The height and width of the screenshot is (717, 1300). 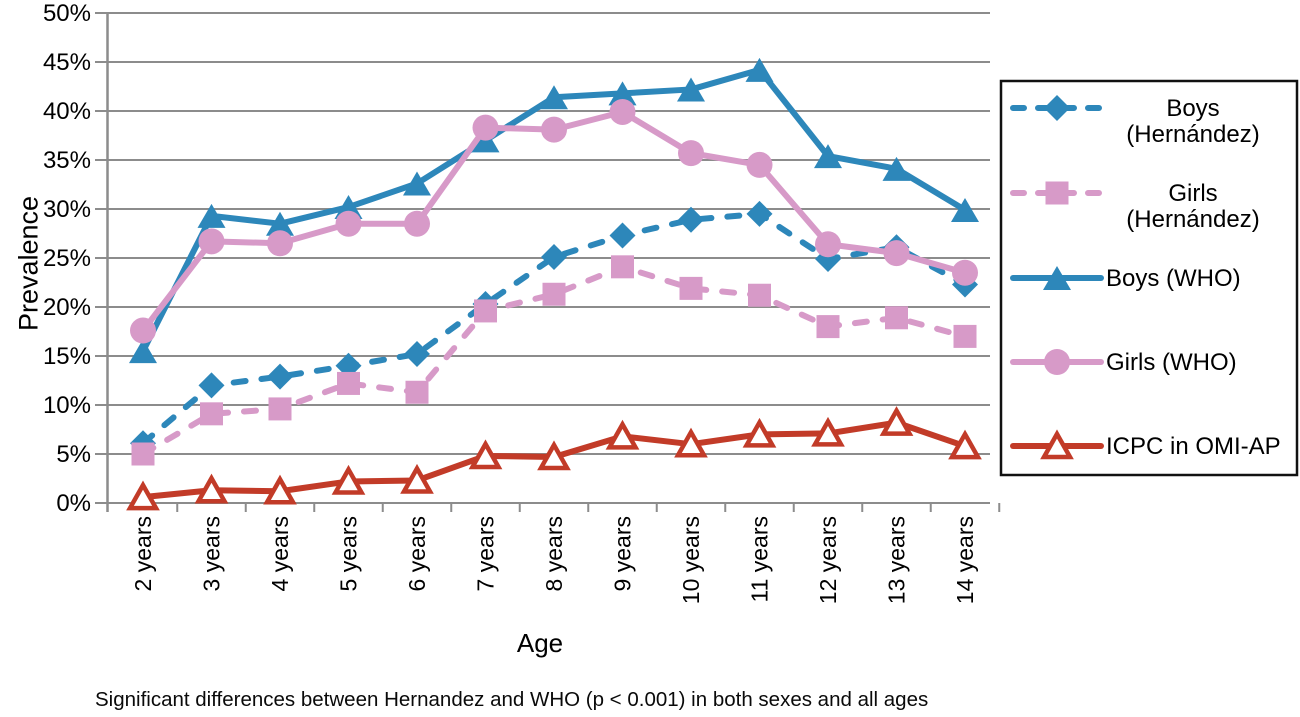 What do you see at coordinates (417, 553) in the screenshot?
I see `x-tick-label: 6 years` at bounding box center [417, 553].